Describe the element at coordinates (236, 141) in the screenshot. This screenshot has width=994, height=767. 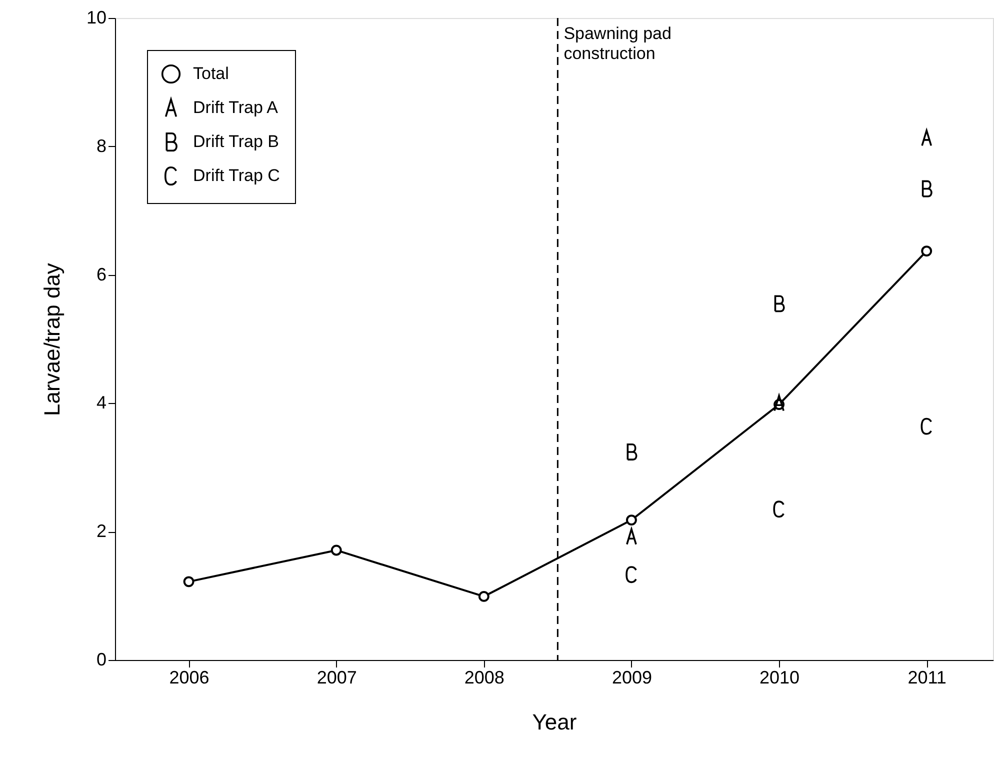
I see `legend-label: Drift Trap B` at that location.